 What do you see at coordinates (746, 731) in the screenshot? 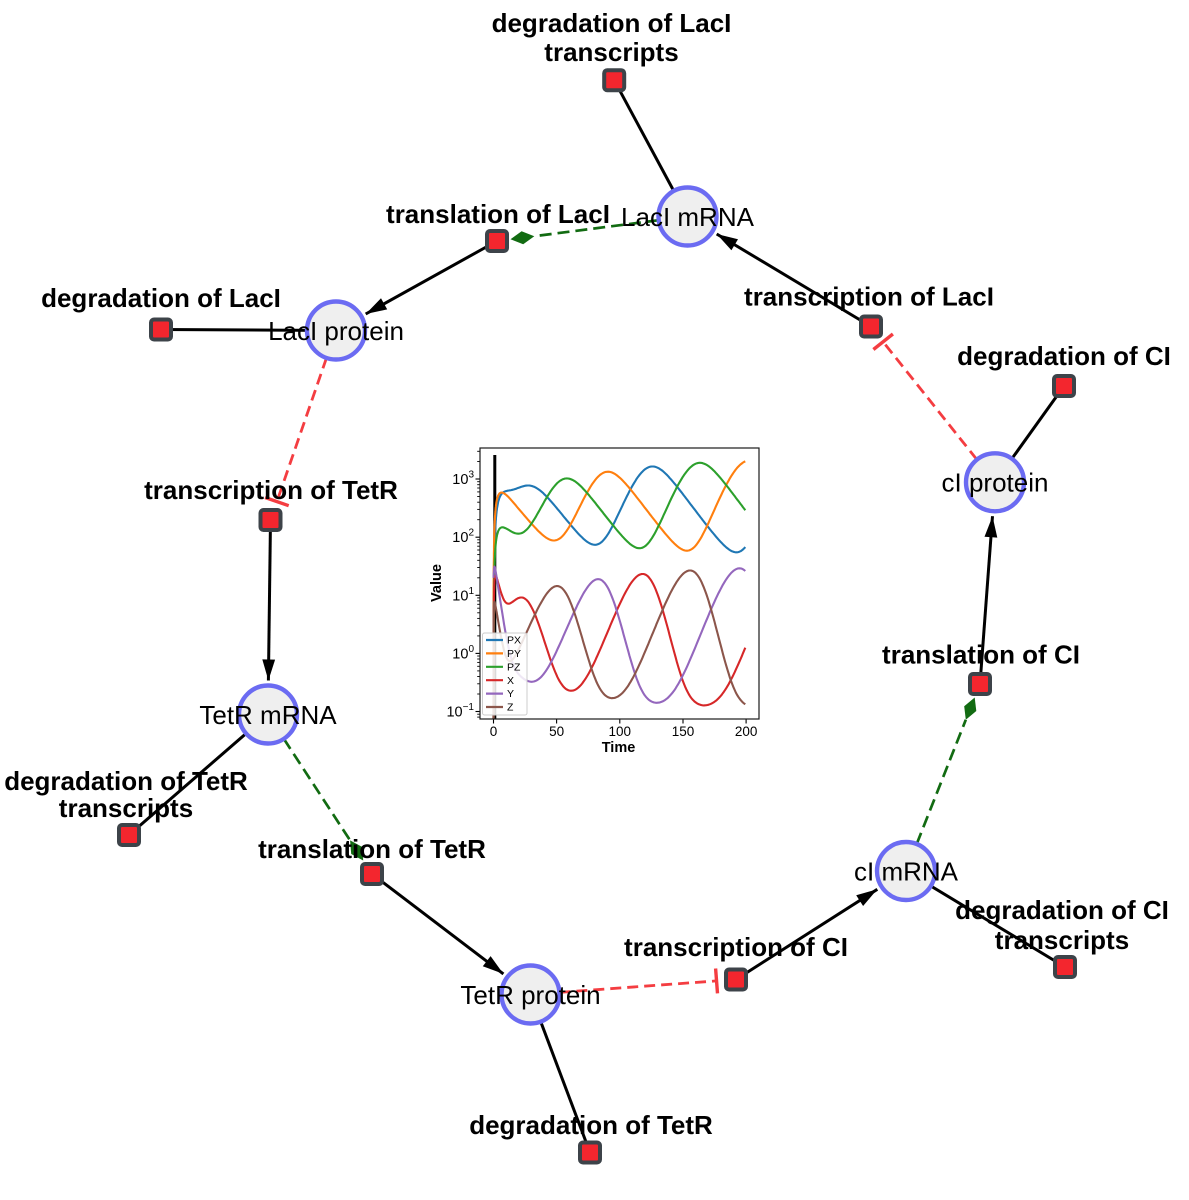
I see `svg-text: 200` at bounding box center [746, 731].